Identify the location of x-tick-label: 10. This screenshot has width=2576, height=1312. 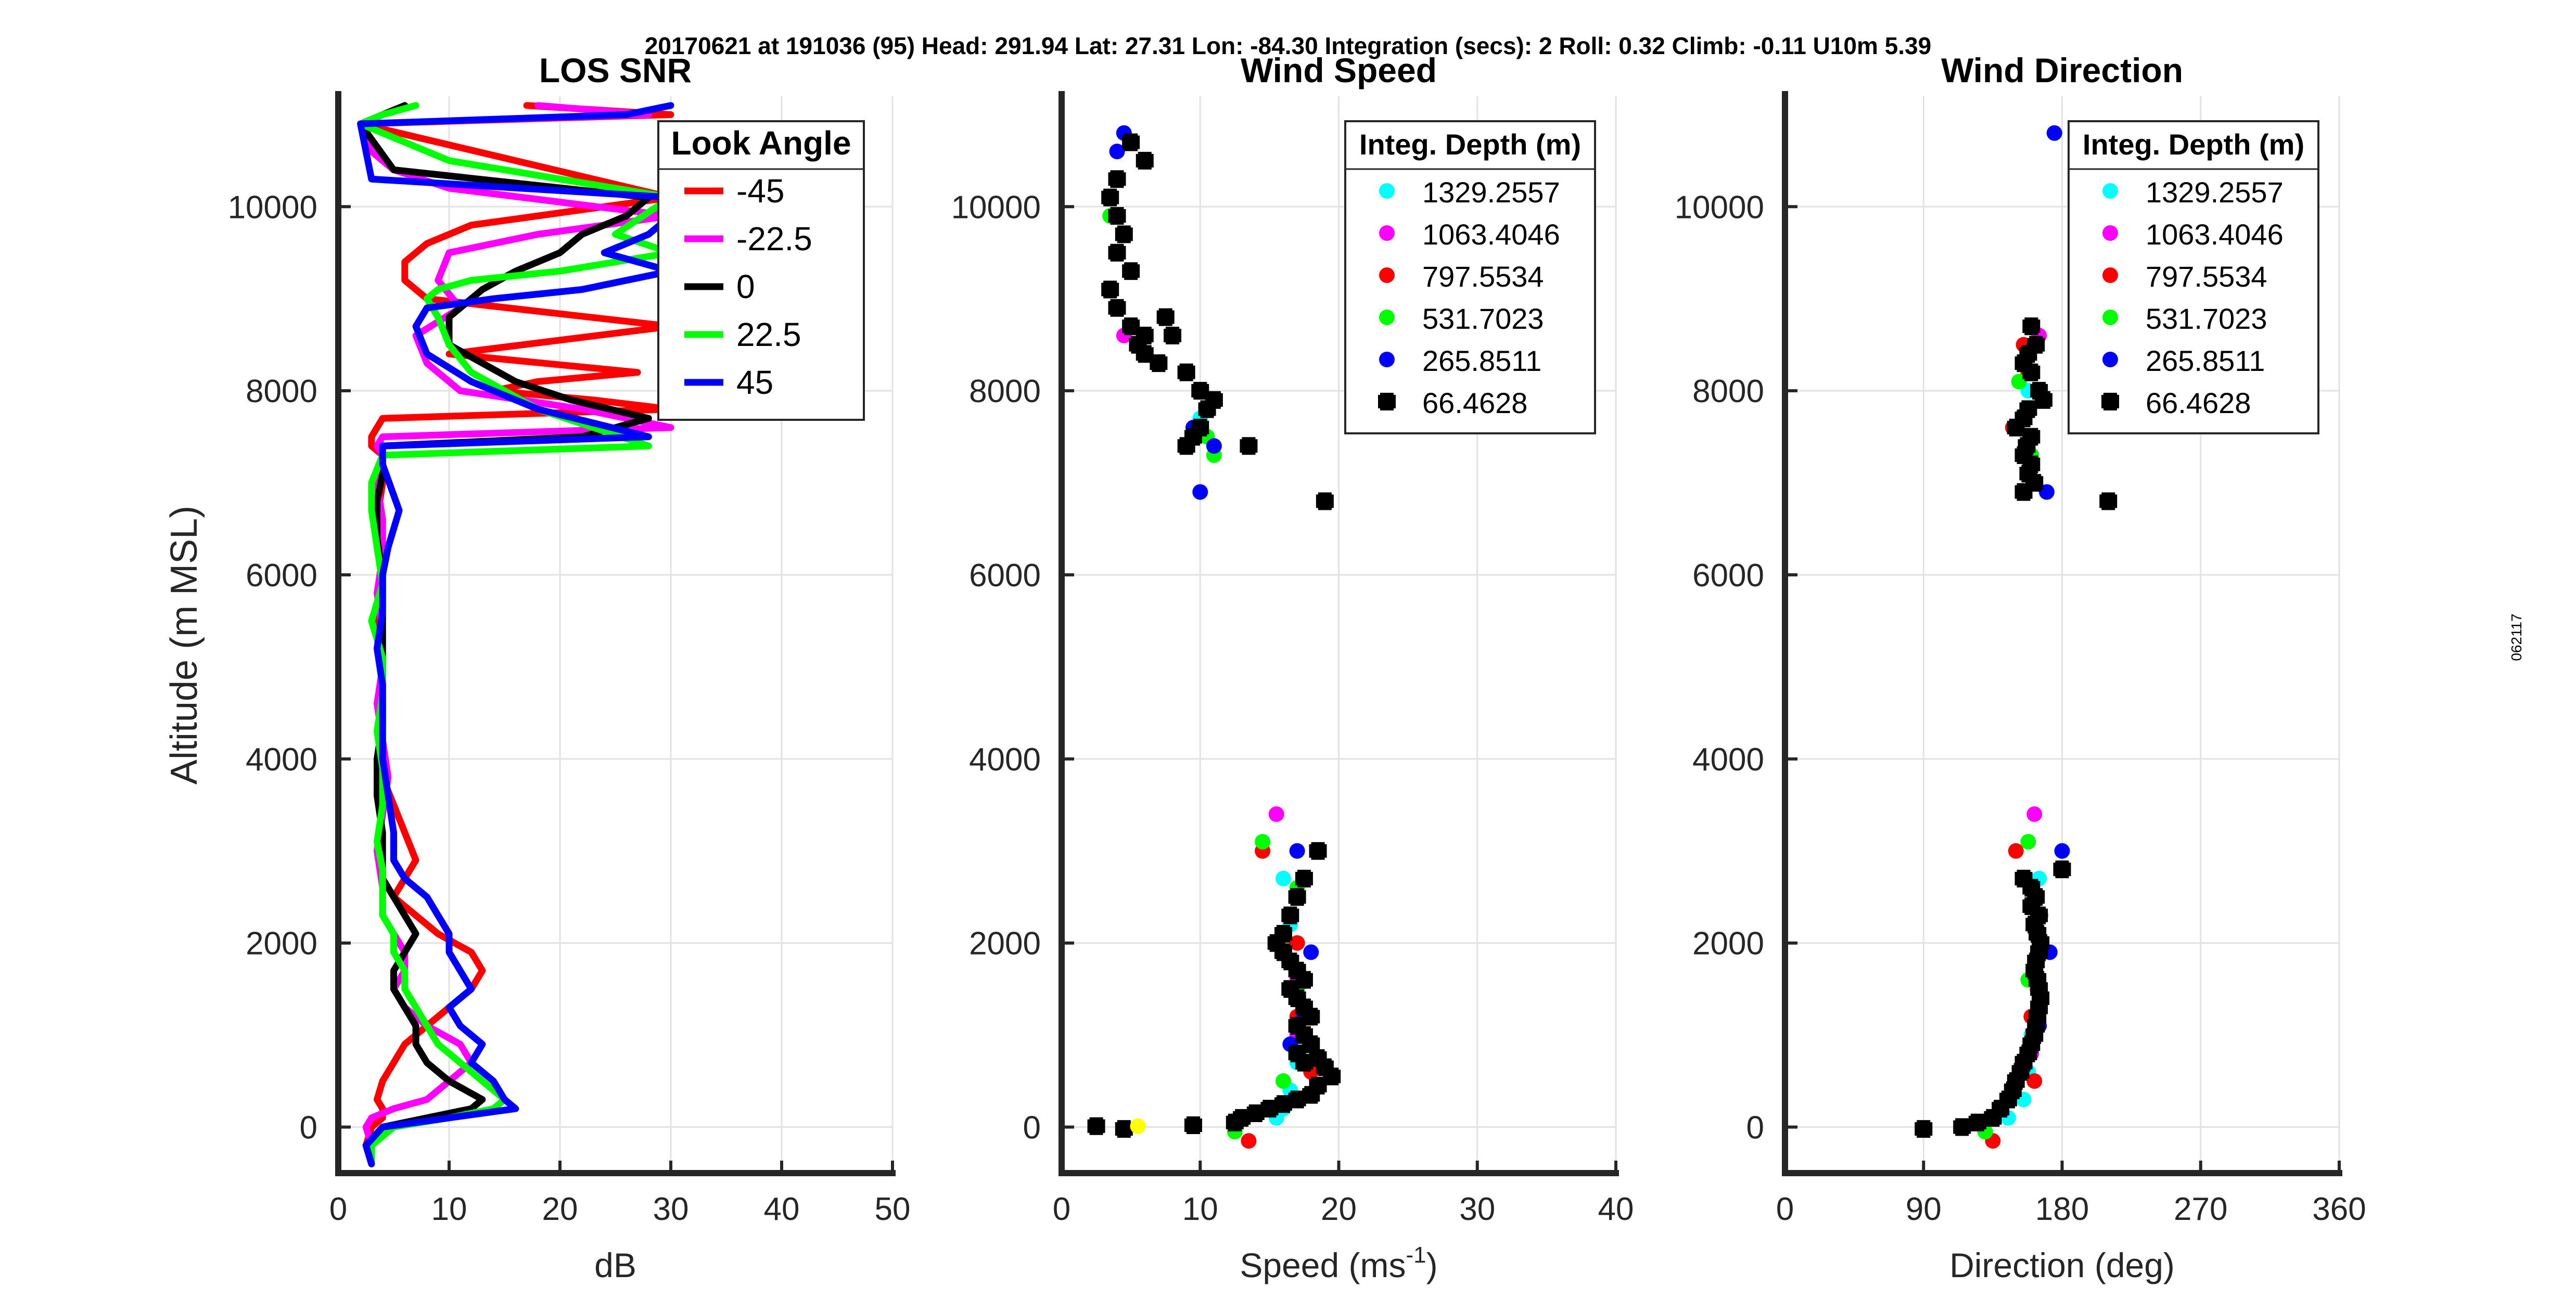
(1200, 1209).